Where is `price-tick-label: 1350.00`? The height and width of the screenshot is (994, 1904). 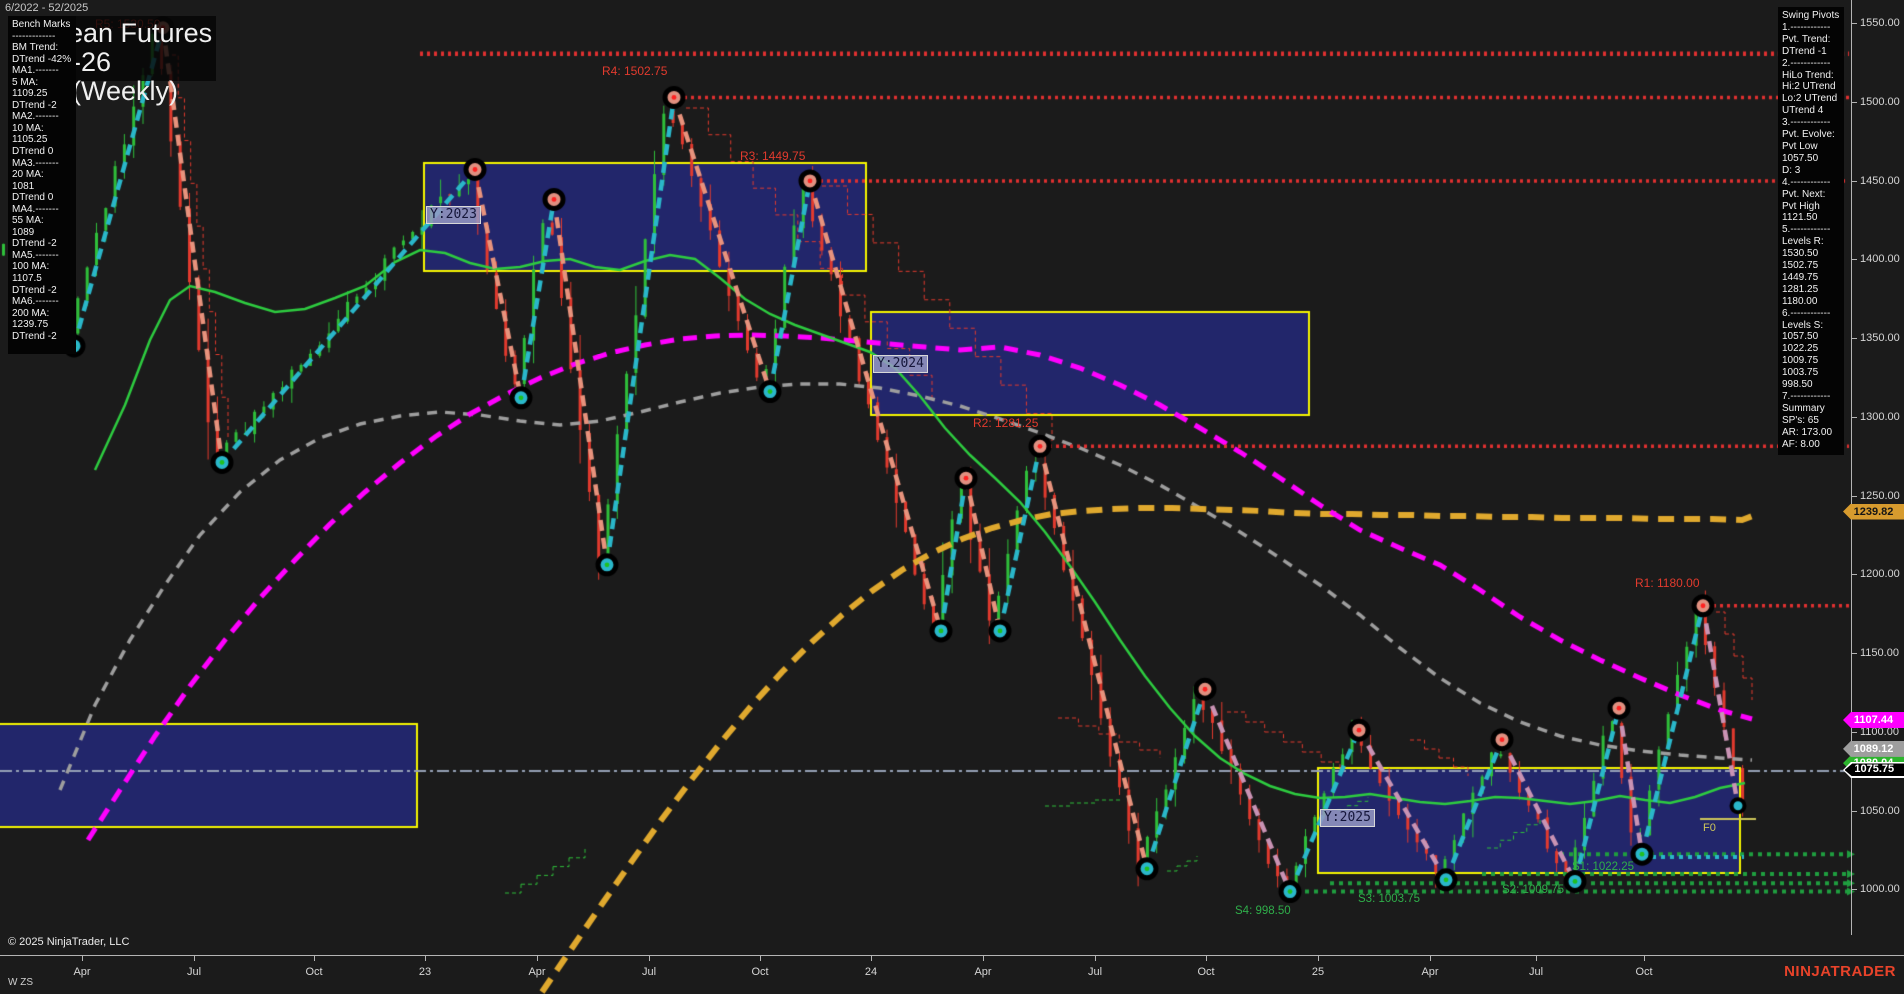 price-tick-label: 1350.00 is located at coordinates (1880, 338).